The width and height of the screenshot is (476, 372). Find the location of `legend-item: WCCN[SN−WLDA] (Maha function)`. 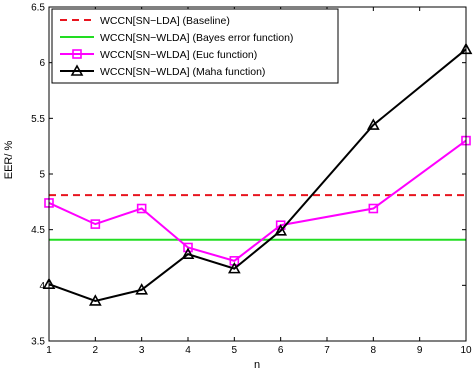

legend-item: WCCN[SN−WLDA] (Maha function) is located at coordinates (162, 71).